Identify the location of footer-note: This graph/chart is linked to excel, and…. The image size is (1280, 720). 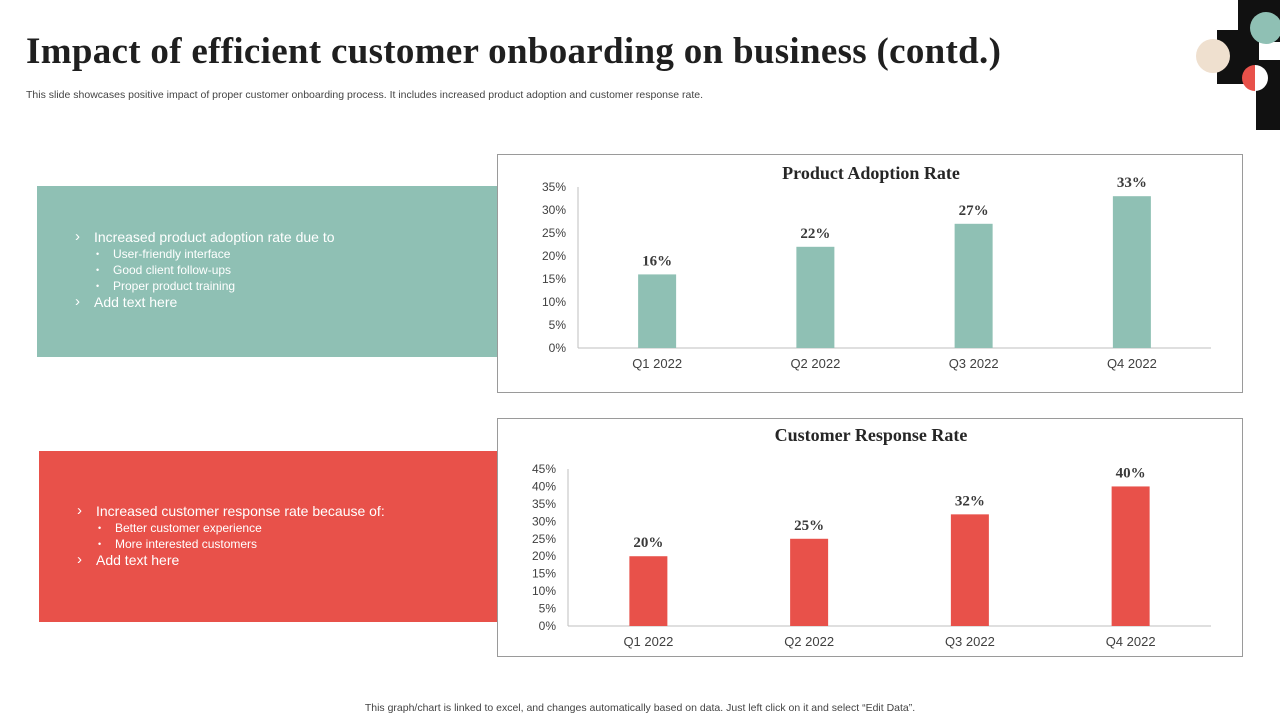
(640, 708).